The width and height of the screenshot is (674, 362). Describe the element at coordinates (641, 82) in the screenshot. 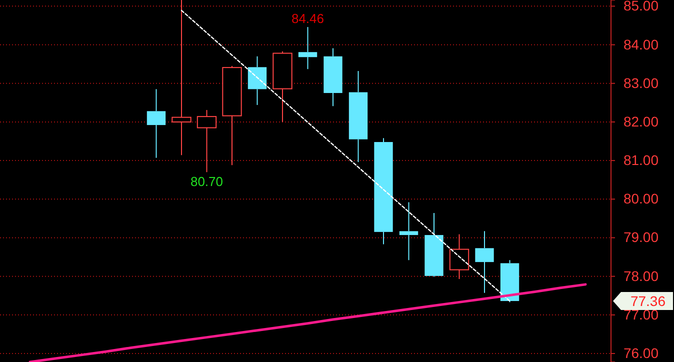

I see `y-tick-label: 83.00` at that location.